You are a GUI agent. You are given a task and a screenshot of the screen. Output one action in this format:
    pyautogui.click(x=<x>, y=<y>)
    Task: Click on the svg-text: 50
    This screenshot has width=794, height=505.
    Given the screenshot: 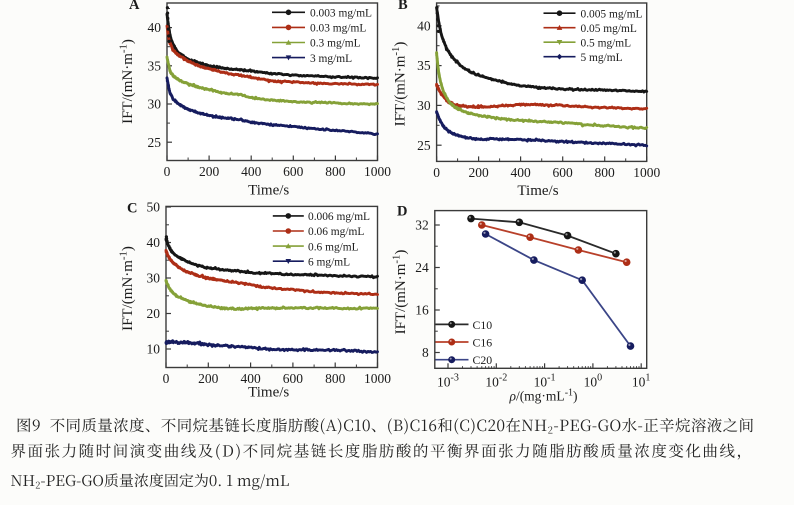 What is the action you would take?
    pyautogui.click(x=154, y=207)
    